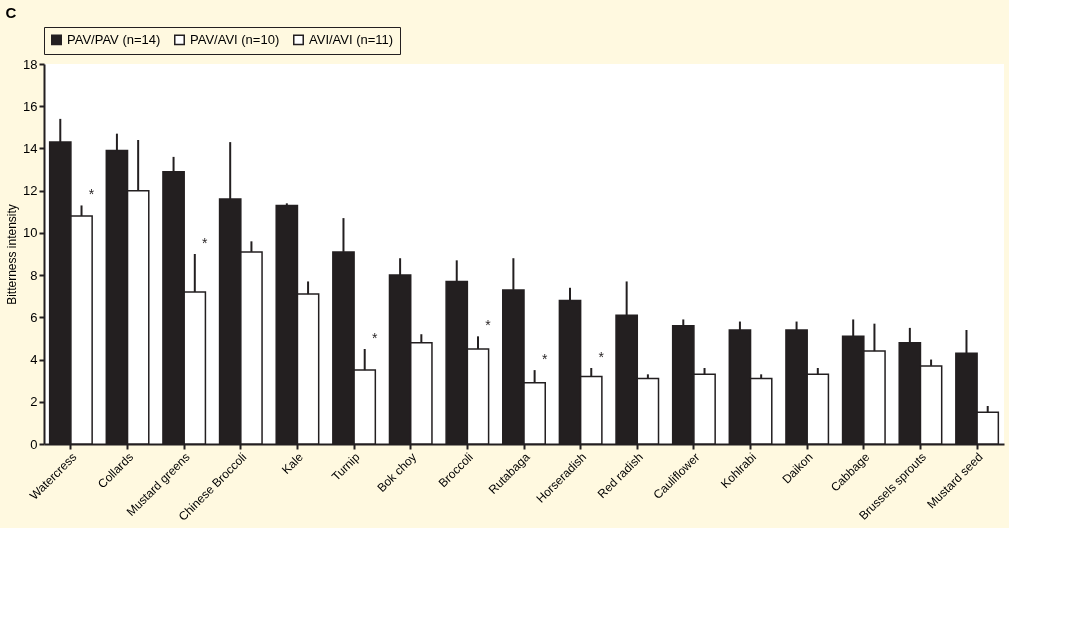 The width and height of the screenshot is (1087, 627). What do you see at coordinates (30, 191) in the screenshot?
I see `y-tick-label: 12` at bounding box center [30, 191].